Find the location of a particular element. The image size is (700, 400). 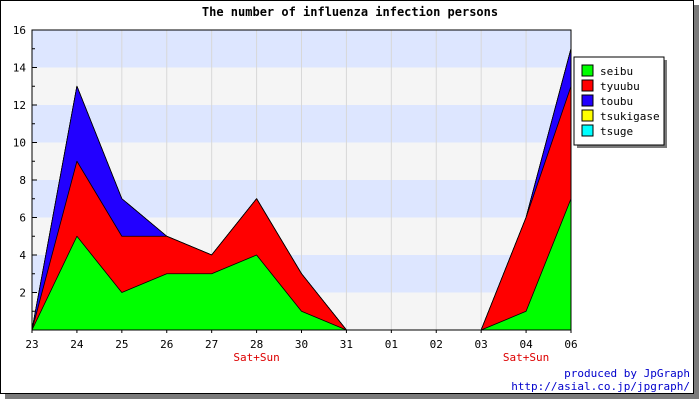

legend-swatch-tyuubu is located at coordinates (587, 85).